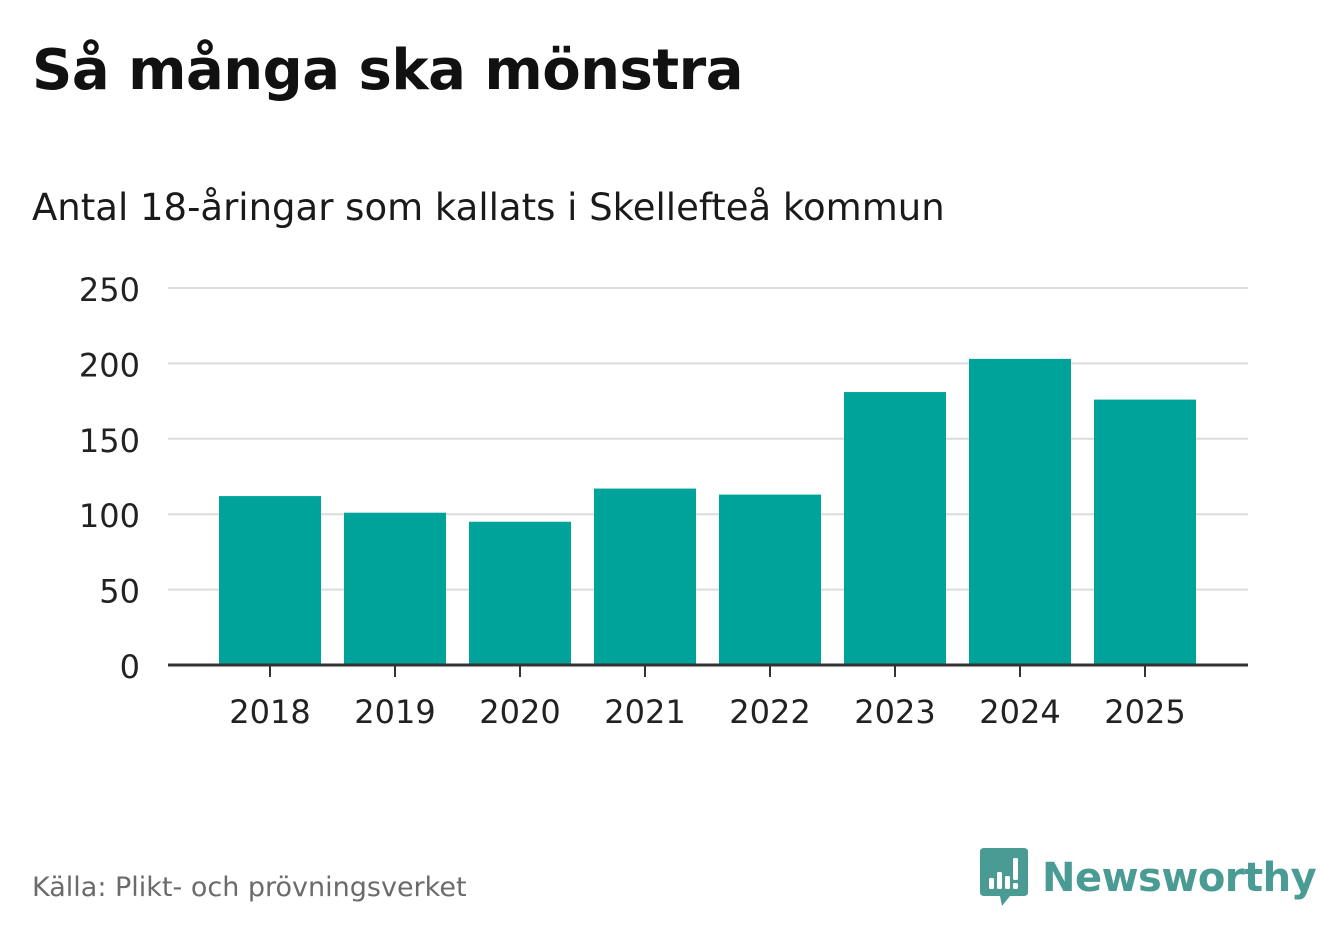  I want to click on y-tick-label: 150, so click(109, 441).